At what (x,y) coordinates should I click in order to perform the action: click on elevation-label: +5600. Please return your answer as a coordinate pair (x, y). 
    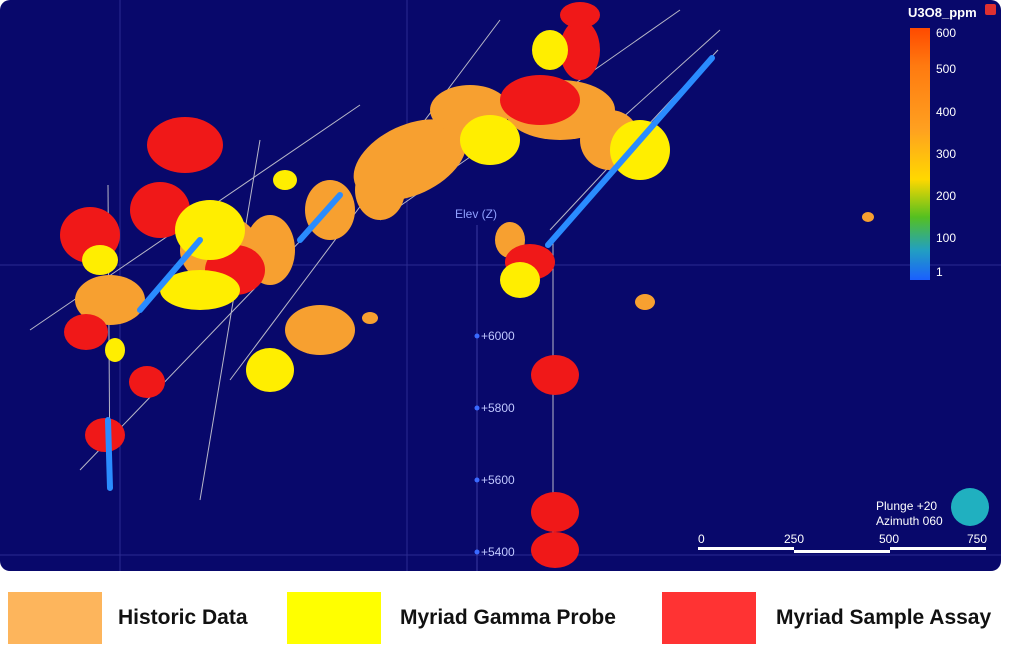
    Looking at the image, I should click on (498, 480).